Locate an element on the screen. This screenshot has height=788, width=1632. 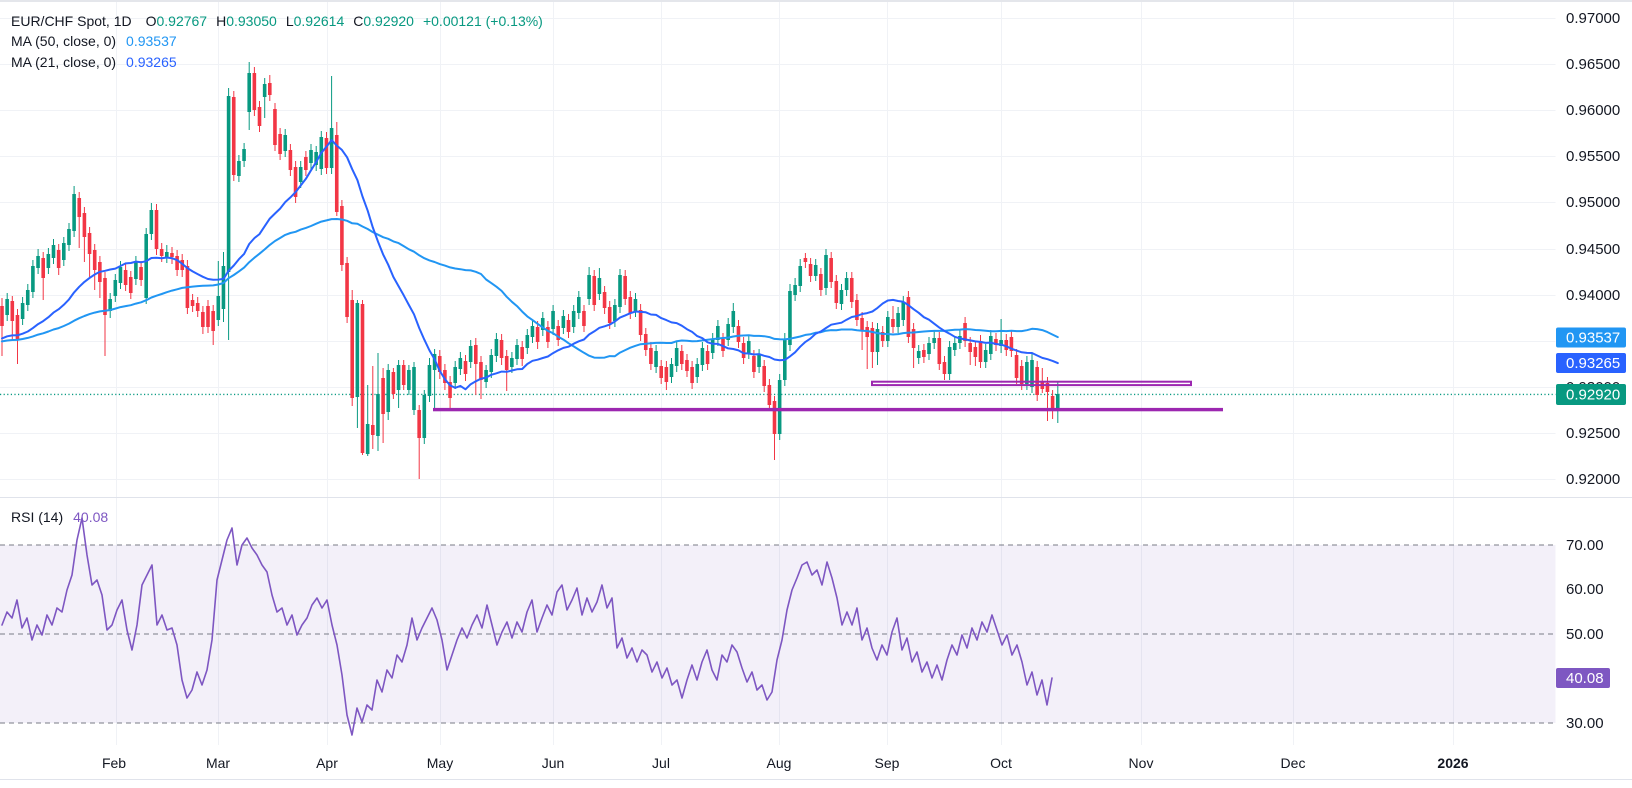
svg-text: 0.92920 is located at coordinates (1593, 395).